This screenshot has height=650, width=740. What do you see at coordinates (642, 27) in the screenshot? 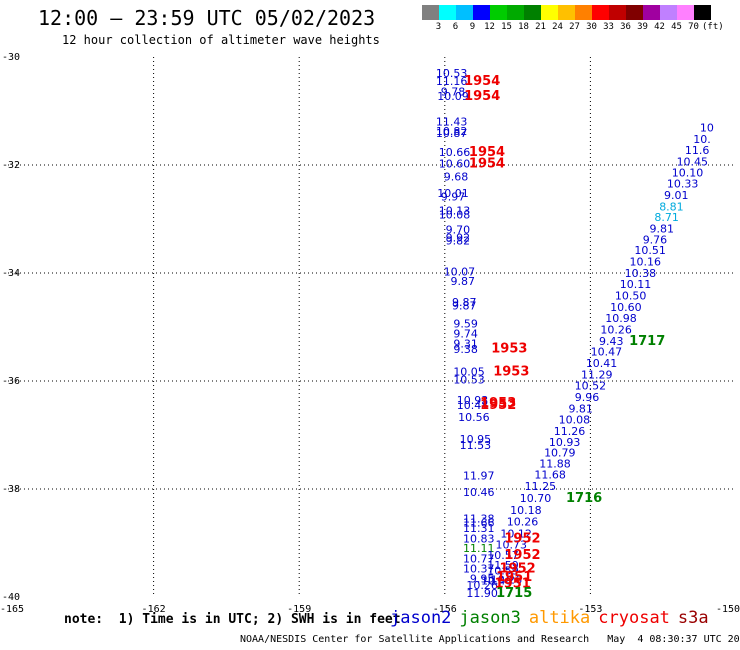
I see `legend-swatch-label: 39` at bounding box center [642, 27].